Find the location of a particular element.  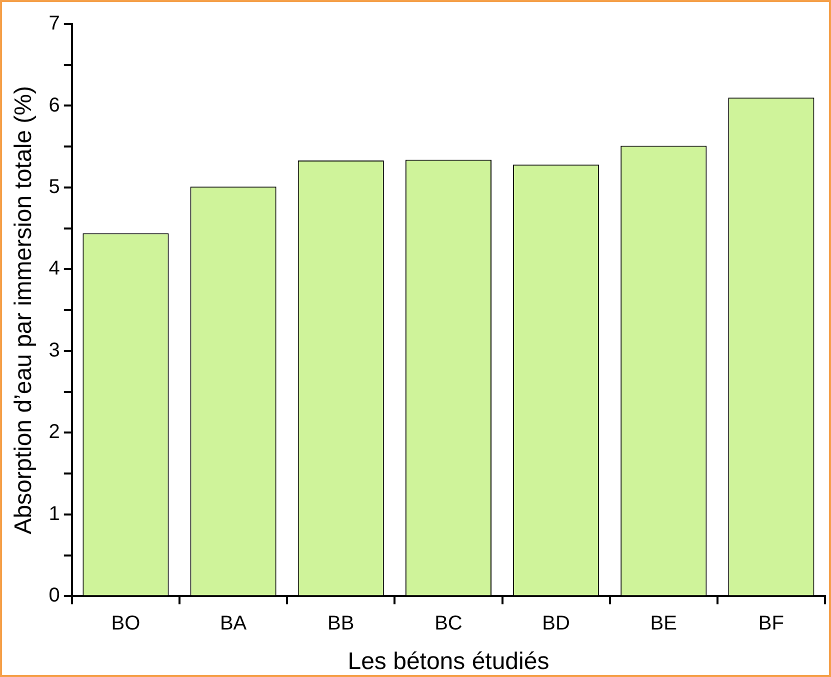

y-axis-title: Absorption d’eau par immersion totale (%) is located at coordinates (24, 310).